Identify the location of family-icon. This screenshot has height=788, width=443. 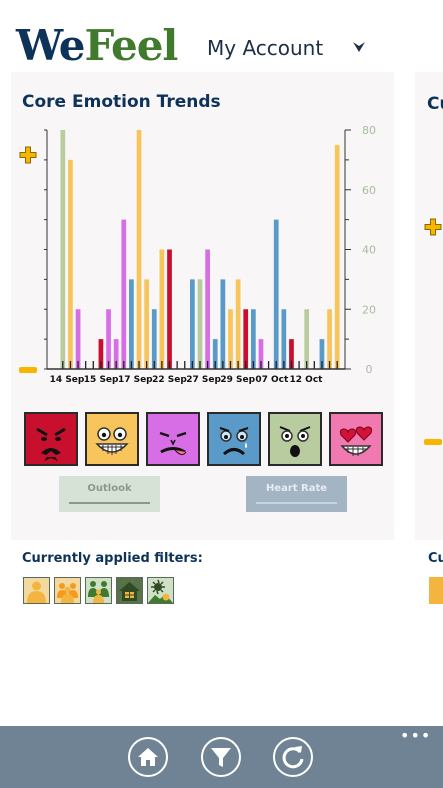
(98, 590).